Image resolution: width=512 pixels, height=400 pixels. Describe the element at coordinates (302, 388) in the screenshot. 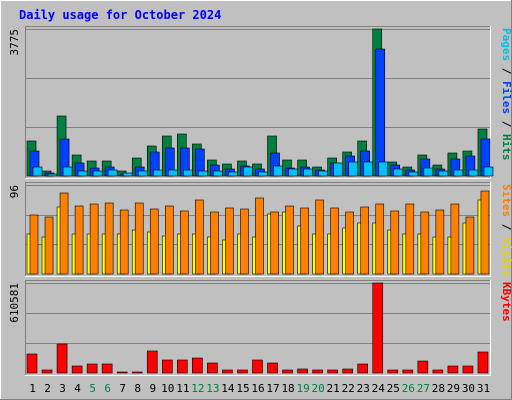

I see `x-tick-label: 19` at that location.